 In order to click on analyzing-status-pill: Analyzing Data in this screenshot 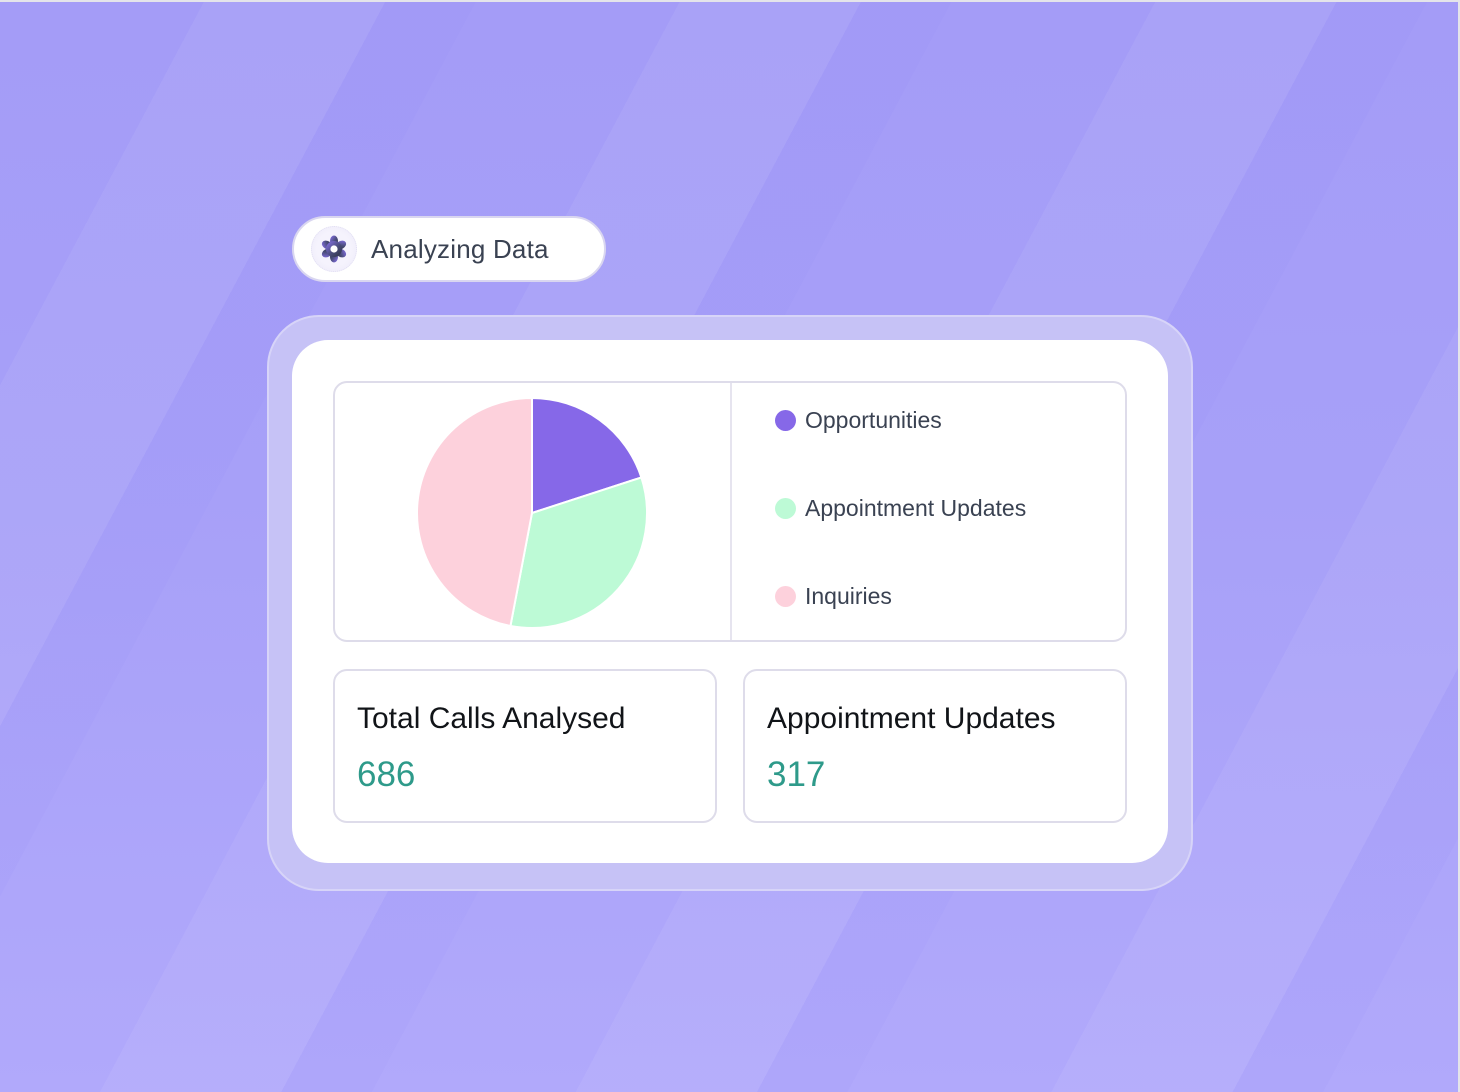, I will do `click(449, 249)`.